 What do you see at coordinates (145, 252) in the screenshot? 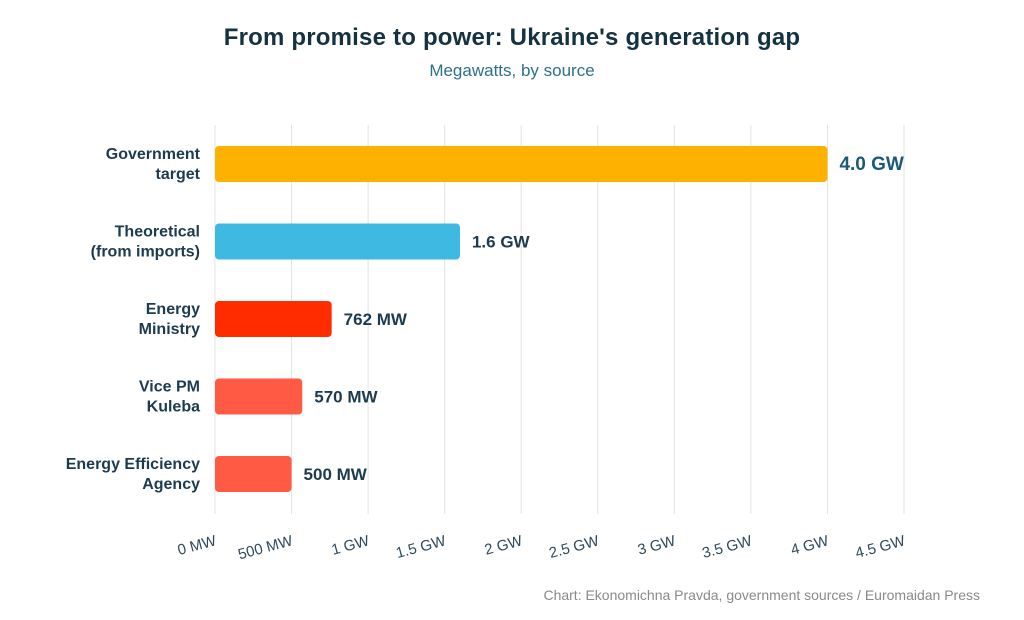
I see `category-label: (from imports)` at bounding box center [145, 252].